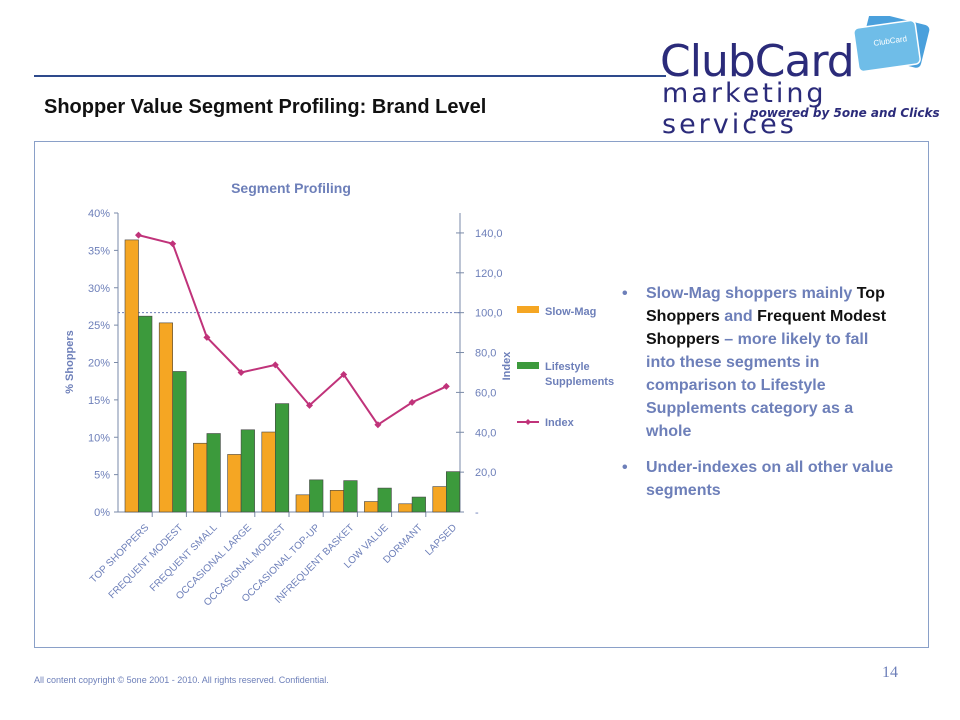 The image size is (960, 720). What do you see at coordinates (485, 473) in the screenshot?
I see `right-tick-label: 20,0` at bounding box center [485, 473].